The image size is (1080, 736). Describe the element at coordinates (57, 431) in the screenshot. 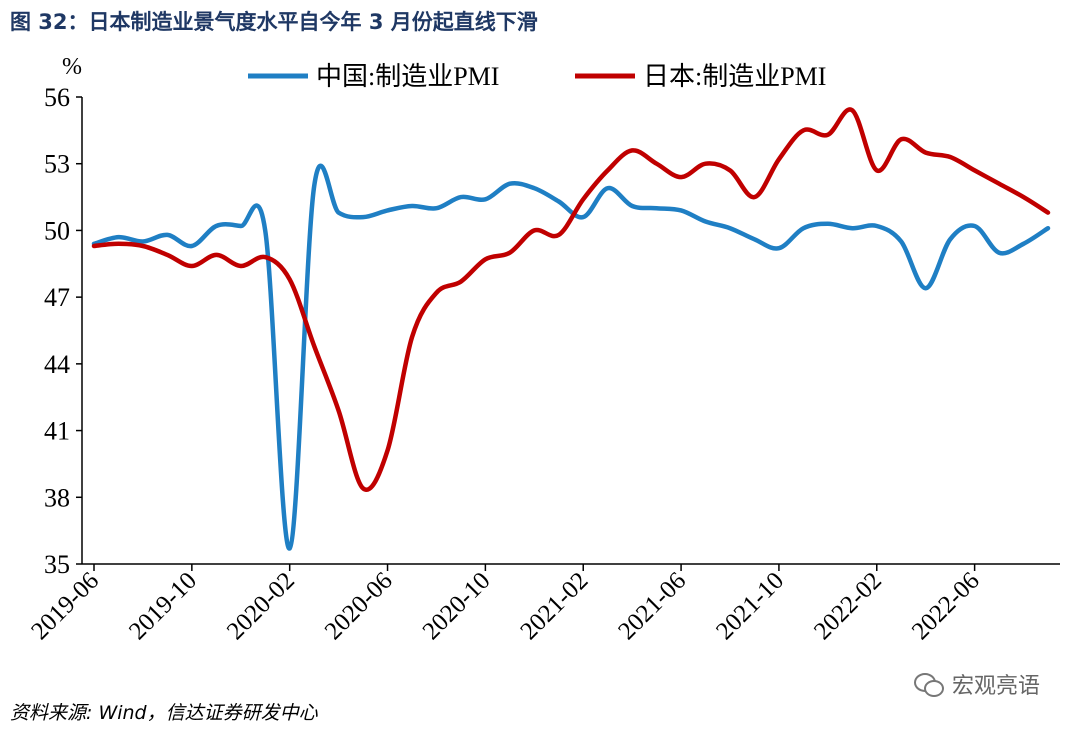

I see `y-tick-label: 41` at that location.